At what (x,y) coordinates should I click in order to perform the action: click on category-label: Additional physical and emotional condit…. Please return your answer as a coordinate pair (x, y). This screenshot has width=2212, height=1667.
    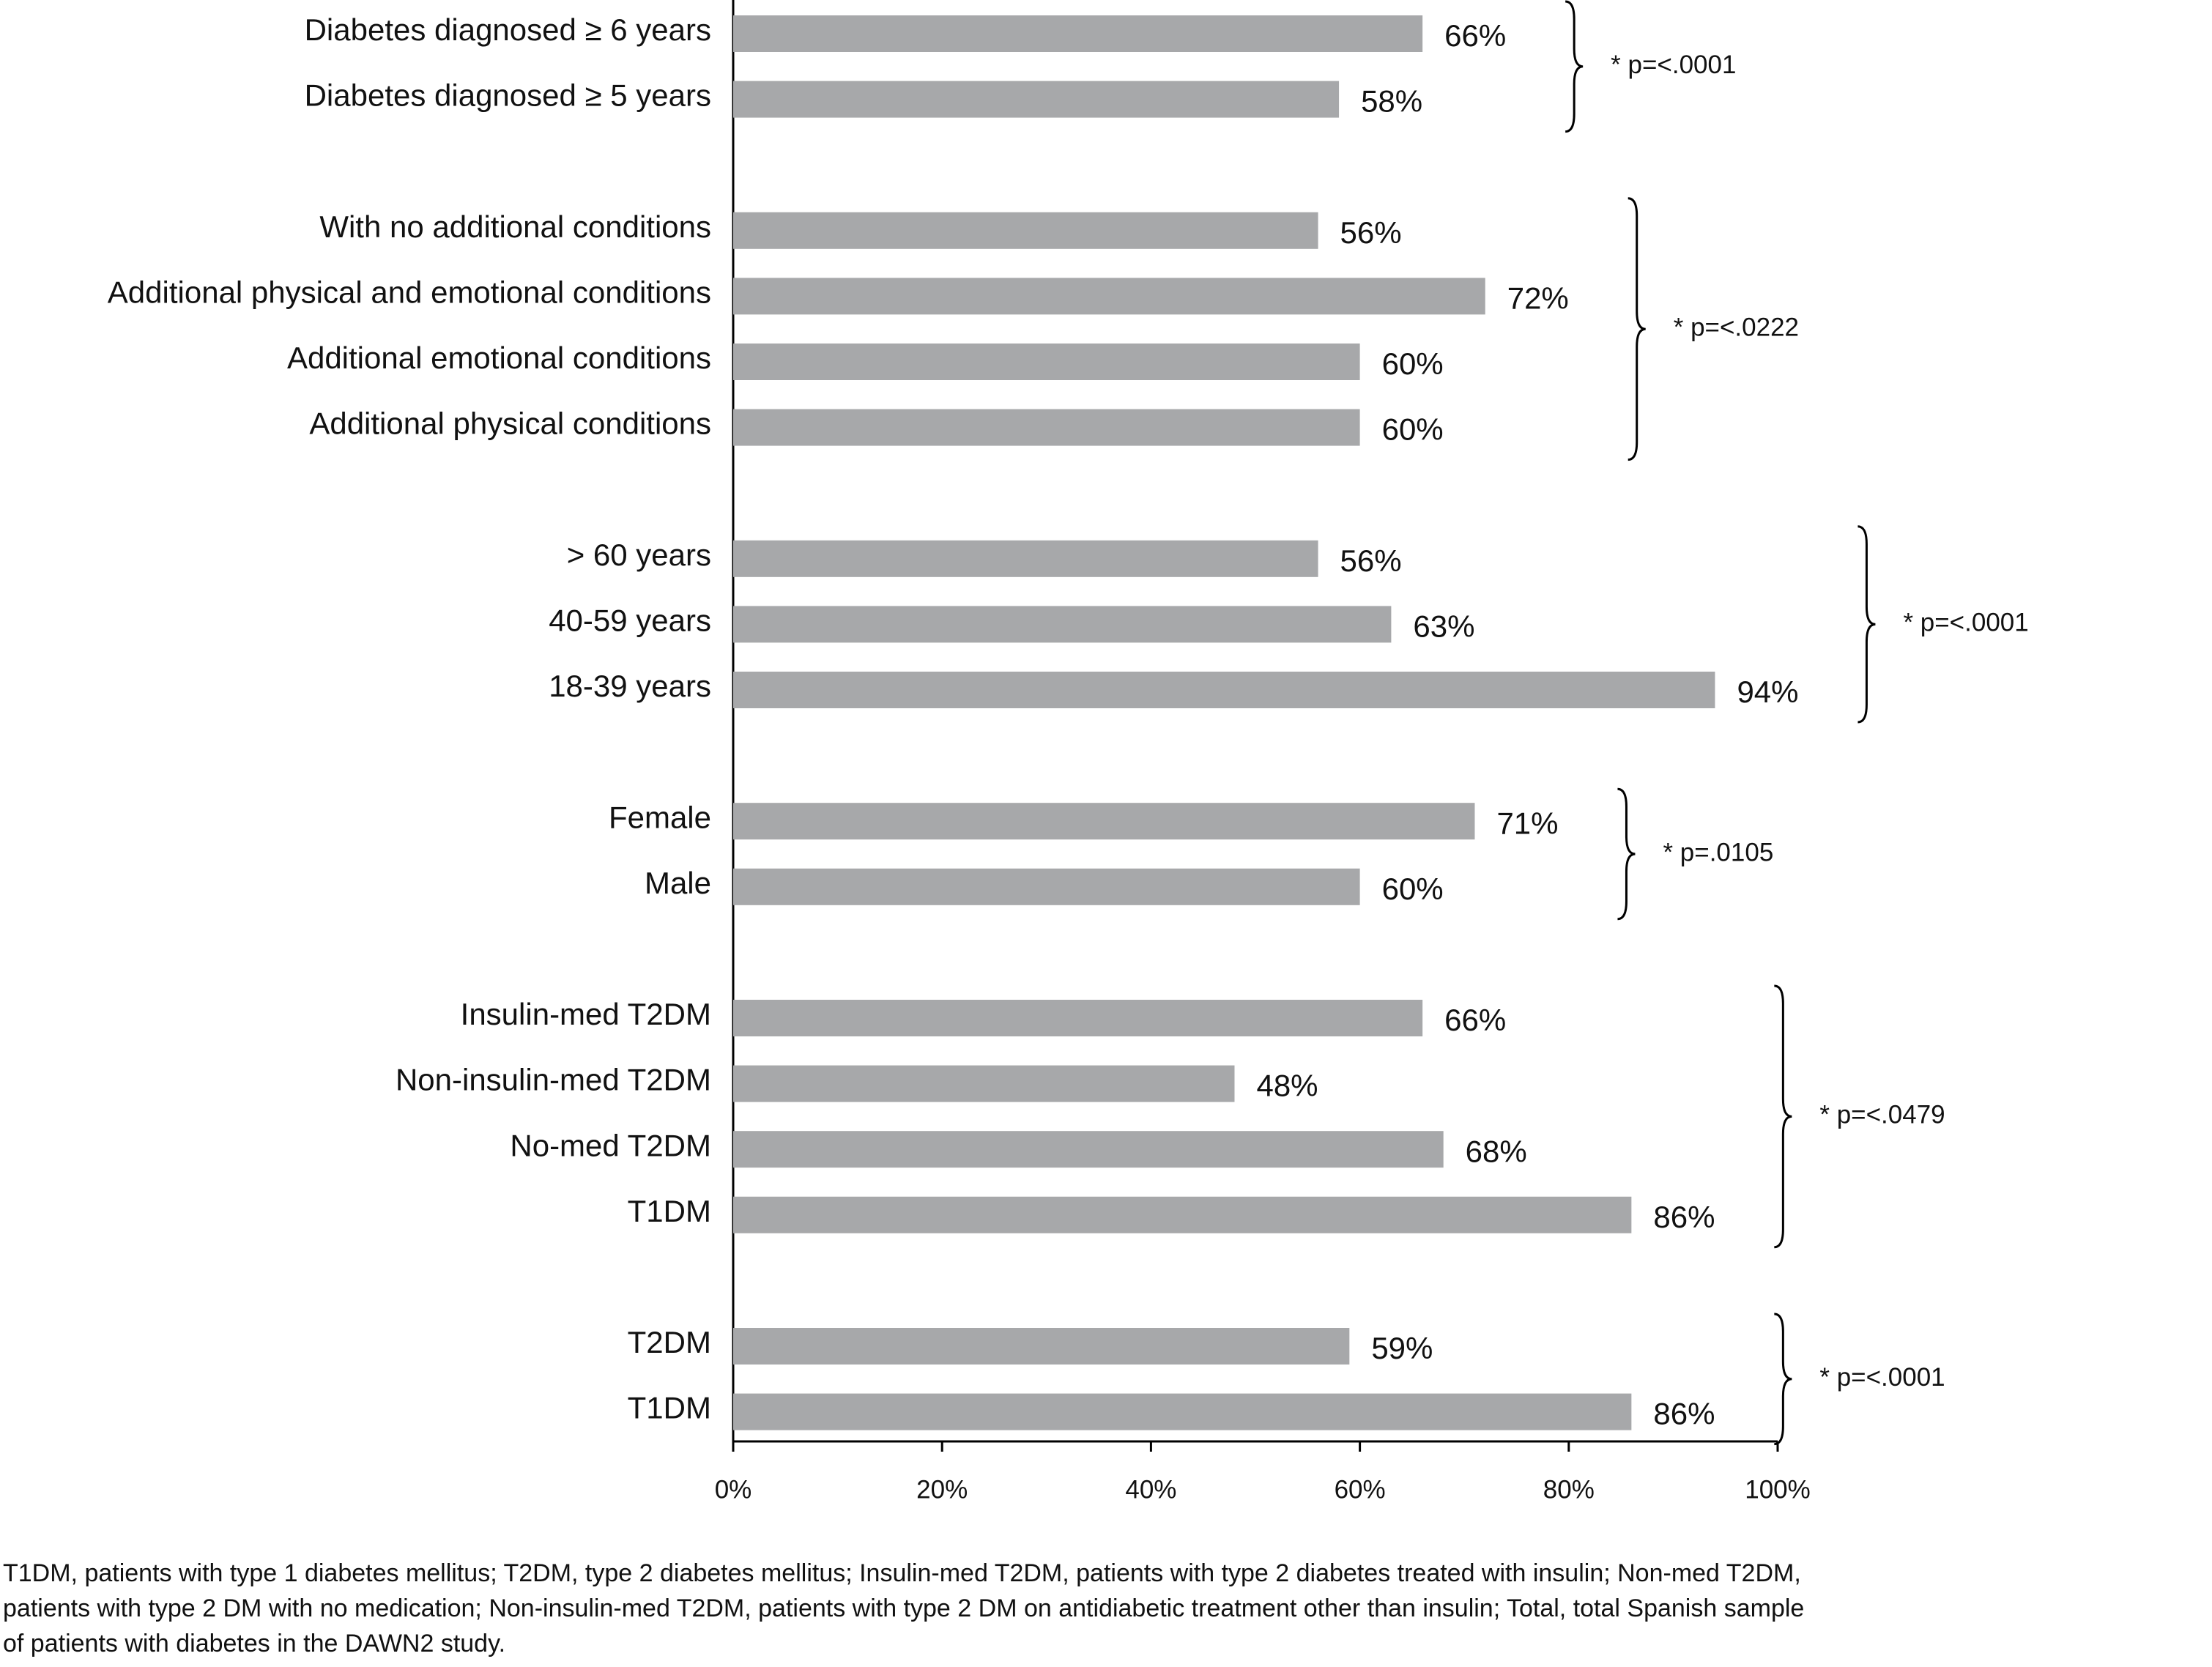
    Looking at the image, I should click on (409, 292).